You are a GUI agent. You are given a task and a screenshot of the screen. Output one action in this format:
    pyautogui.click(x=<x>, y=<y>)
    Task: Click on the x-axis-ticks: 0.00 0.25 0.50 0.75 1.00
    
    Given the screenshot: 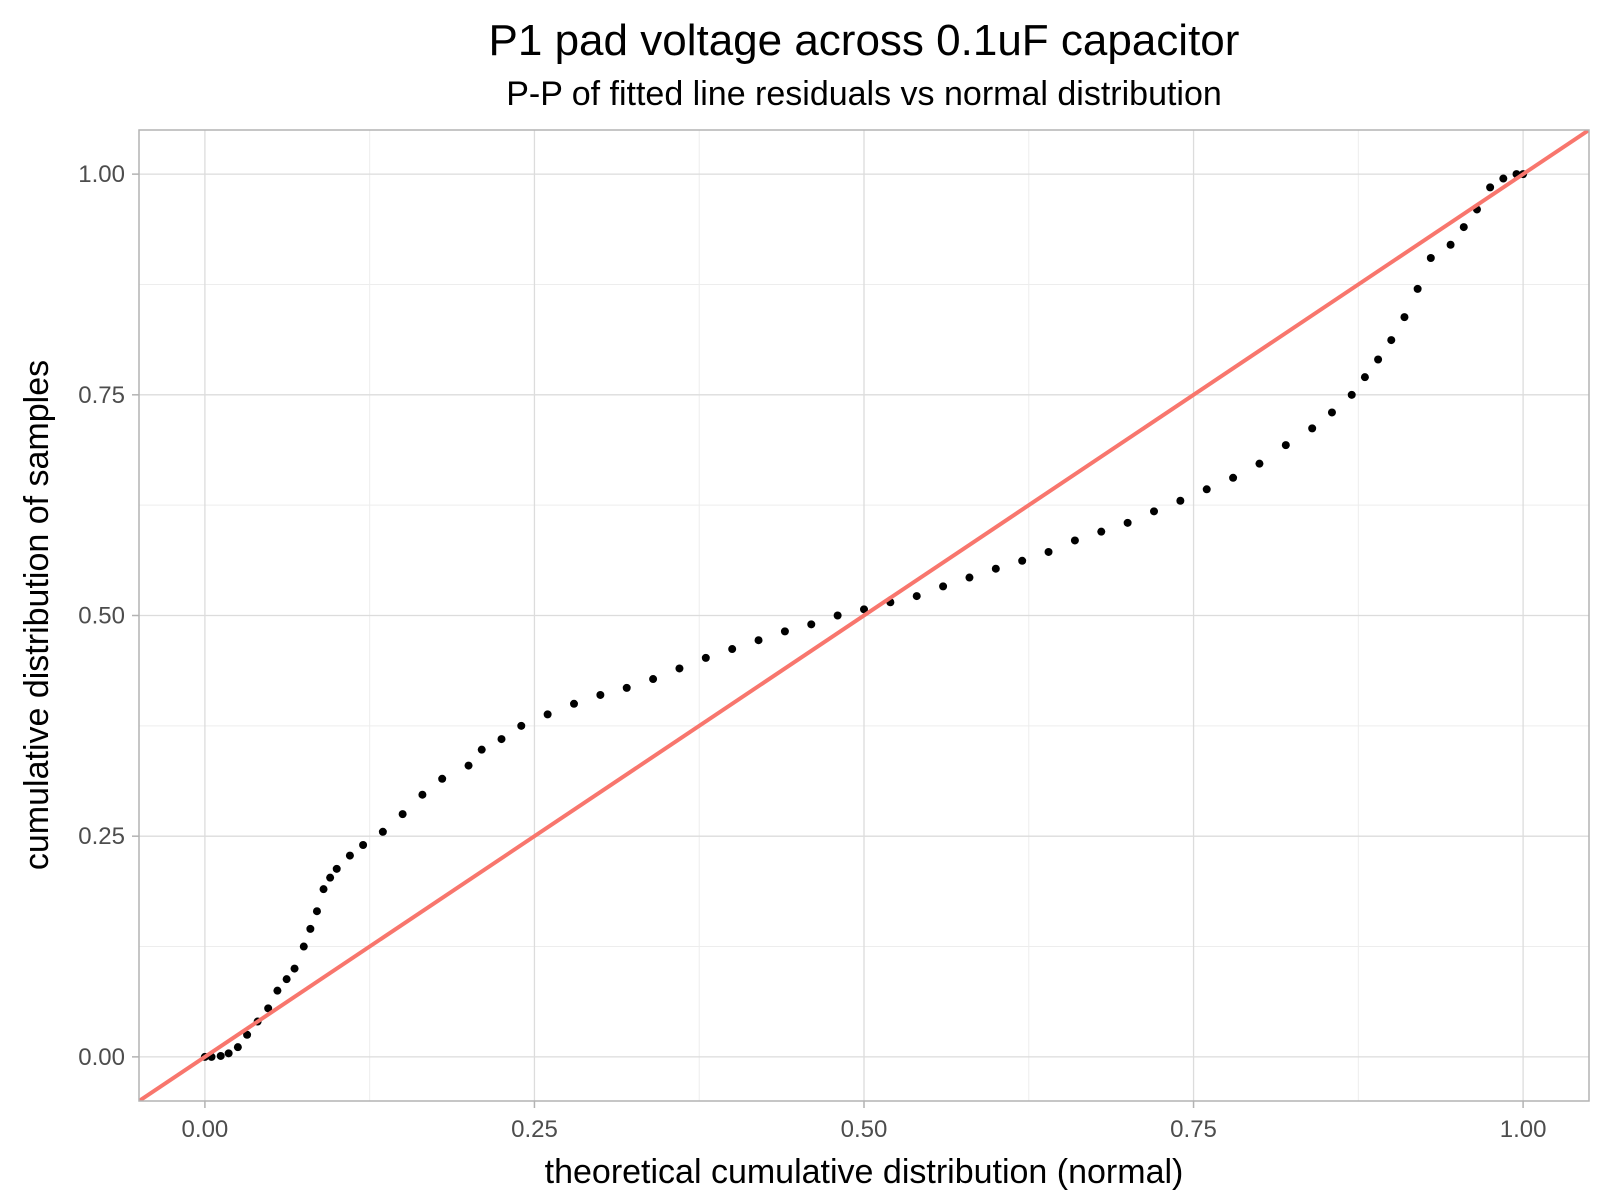 What is the action you would take?
    pyautogui.click(x=864, y=1122)
    